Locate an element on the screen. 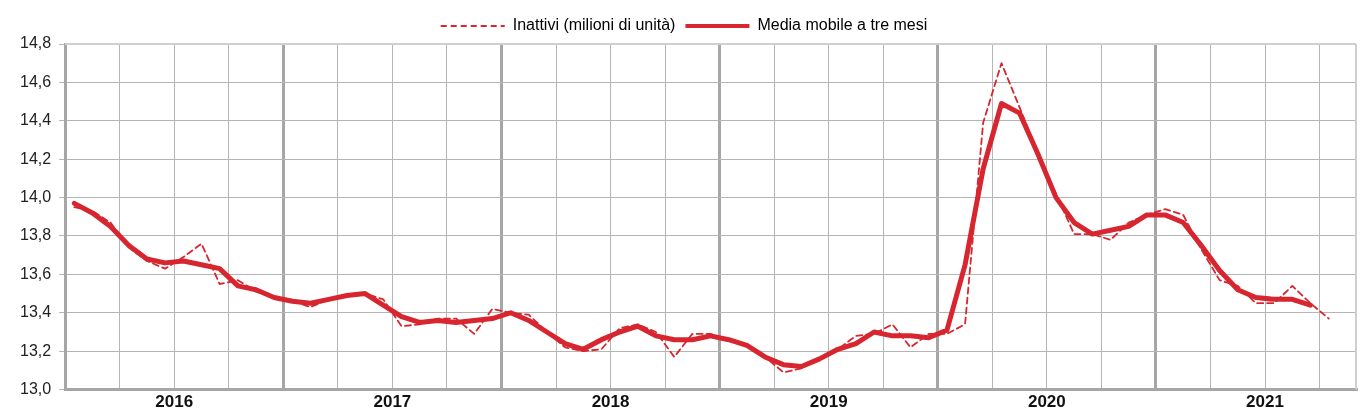 Image resolution: width=1370 pixels, height=416 pixels. legend-label: Inattivi (milioni di unità) is located at coordinates (594, 25).